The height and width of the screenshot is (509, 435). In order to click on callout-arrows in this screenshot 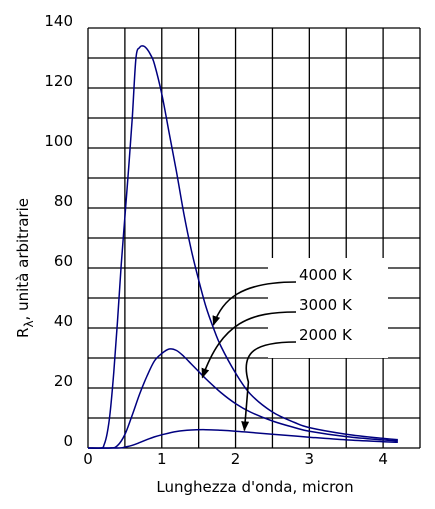, I will do `click(249, 356)`.